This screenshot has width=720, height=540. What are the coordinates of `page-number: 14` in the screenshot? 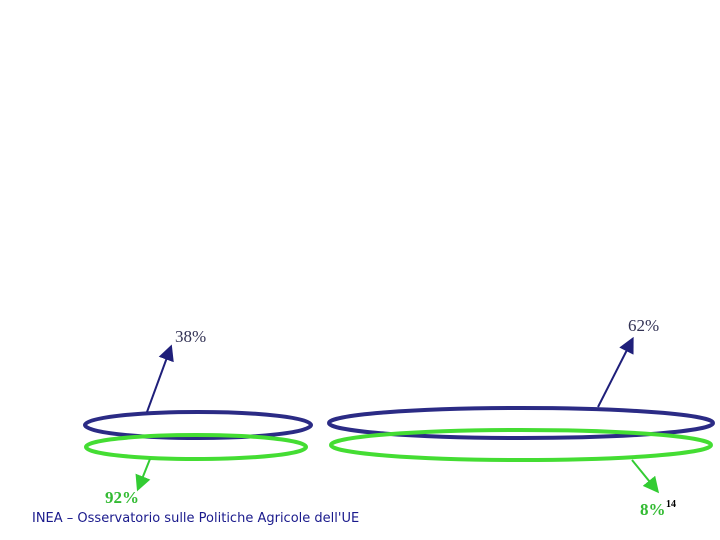 It's located at (671, 504).